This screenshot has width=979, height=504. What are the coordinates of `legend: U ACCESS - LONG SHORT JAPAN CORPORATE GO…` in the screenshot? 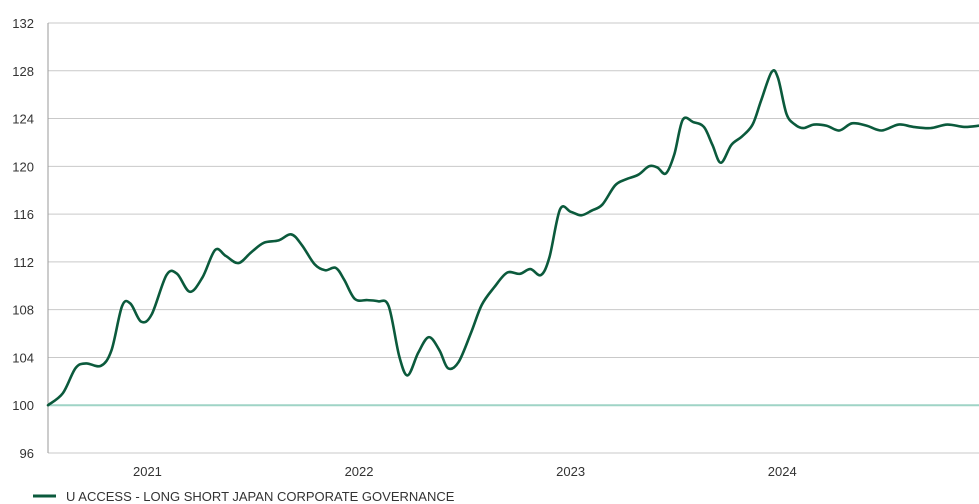 It's located at (244, 496).